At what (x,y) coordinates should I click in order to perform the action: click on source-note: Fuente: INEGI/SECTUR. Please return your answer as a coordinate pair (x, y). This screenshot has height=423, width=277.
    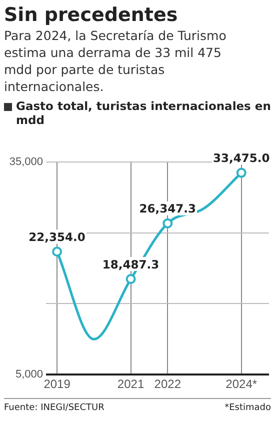
    Looking at the image, I should click on (54, 408).